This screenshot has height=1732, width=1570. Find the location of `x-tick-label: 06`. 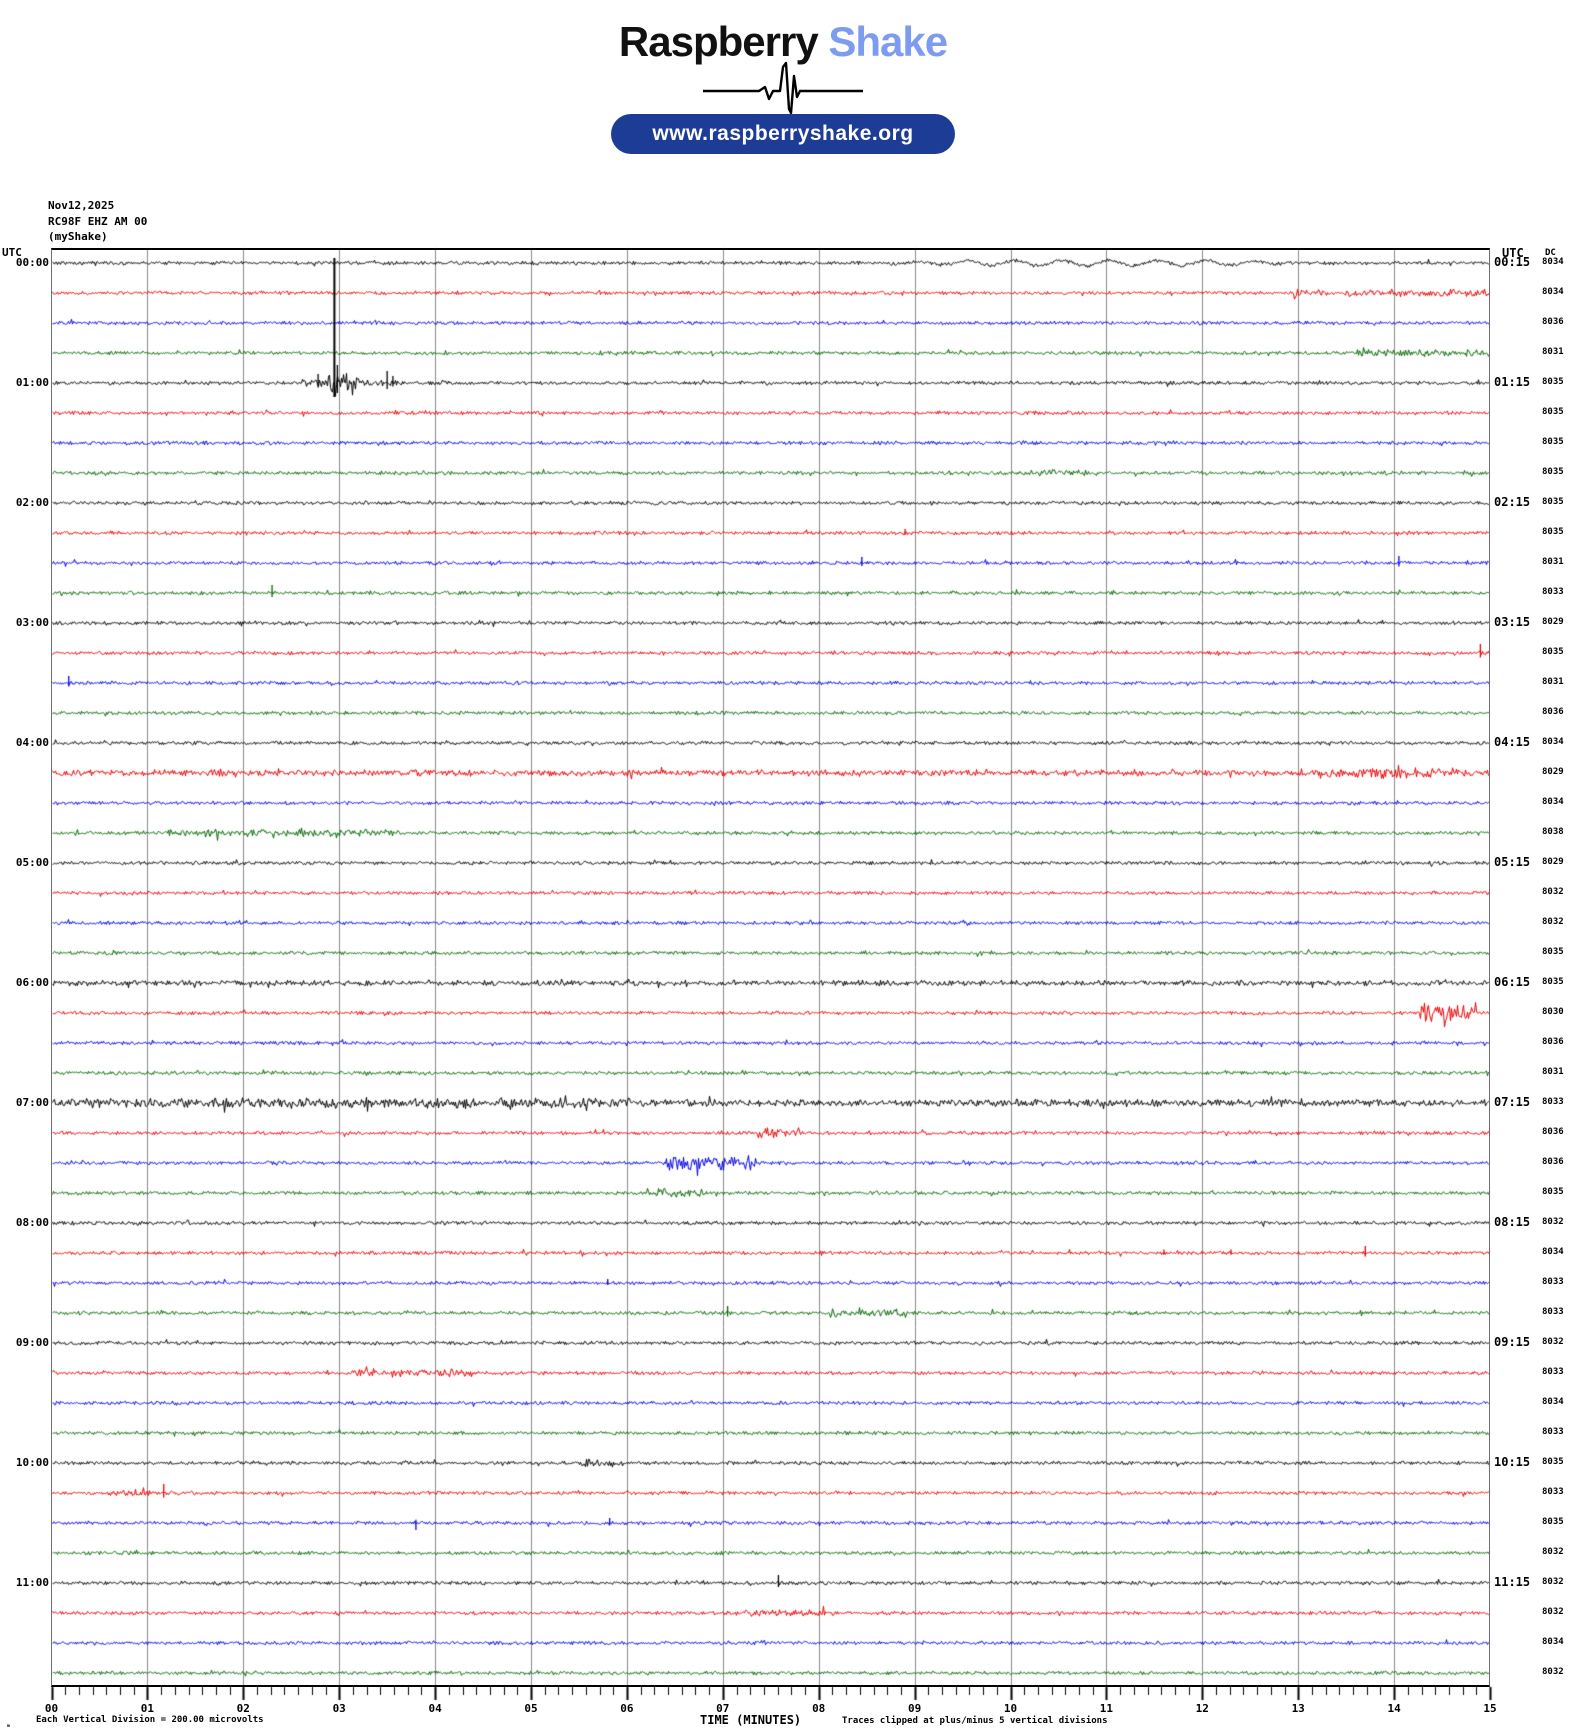

x-tick-label: 06 is located at coordinates (627, 1708).